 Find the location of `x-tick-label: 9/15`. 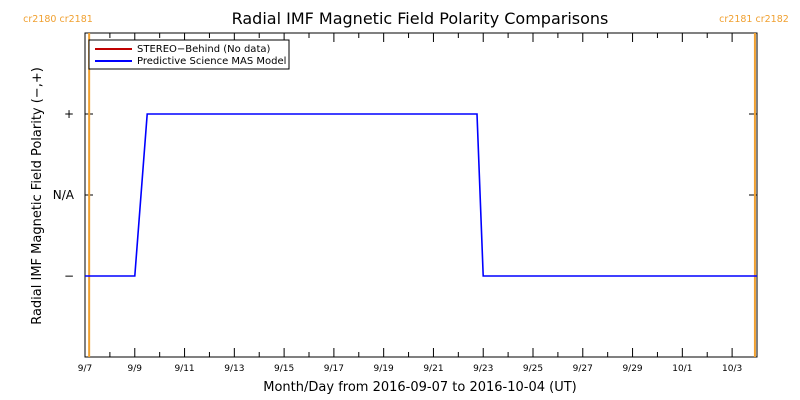

x-tick-label: 9/15 is located at coordinates (284, 369).